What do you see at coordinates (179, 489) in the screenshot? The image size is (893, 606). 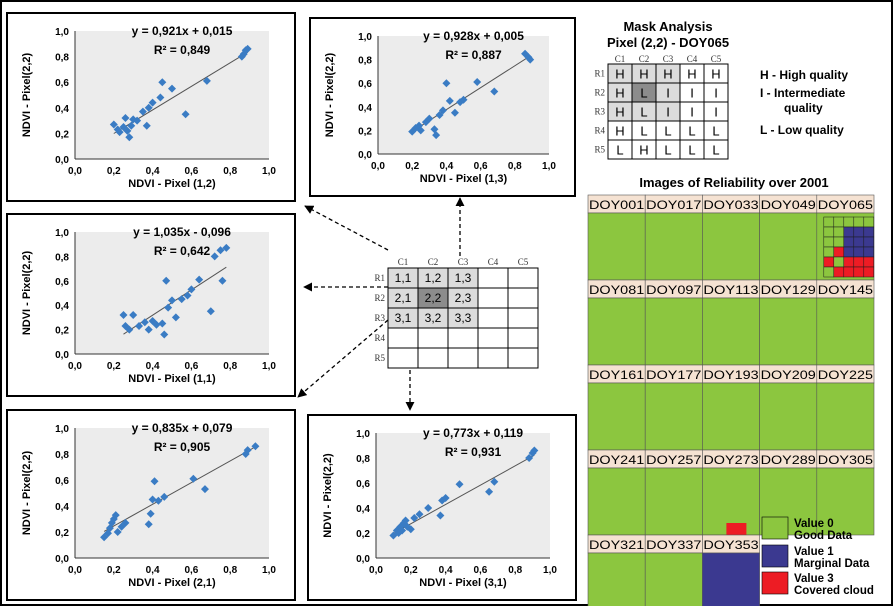 I see `trendline` at bounding box center [179, 489].